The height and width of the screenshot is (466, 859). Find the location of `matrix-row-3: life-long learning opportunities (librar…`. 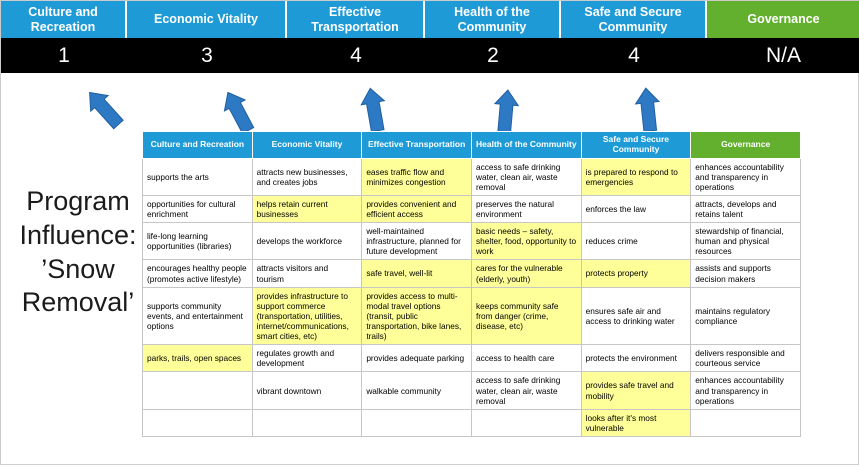

matrix-row-3: life-long learning opportunities (librar… is located at coordinates (471, 241).